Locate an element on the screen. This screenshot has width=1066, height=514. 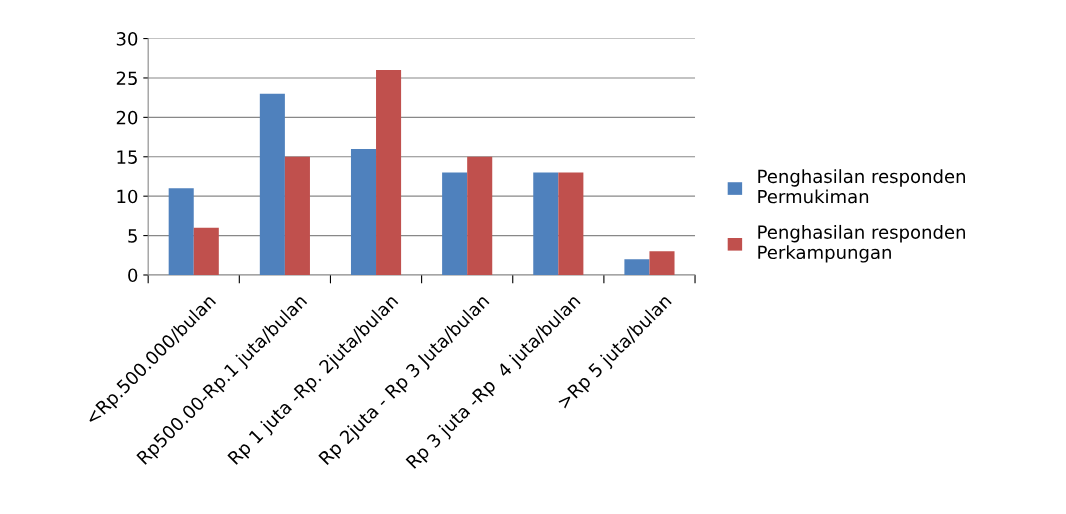
legend-label: Penghasilan responden Permukiman is located at coordinates (861, 186).